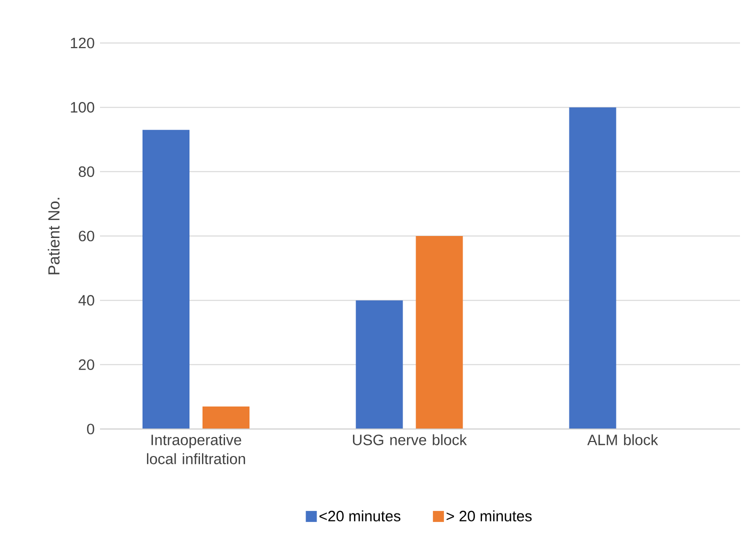 This screenshot has width=750, height=543. Describe the element at coordinates (90, 429) in the screenshot. I see `y-tick-label: 0` at that location.